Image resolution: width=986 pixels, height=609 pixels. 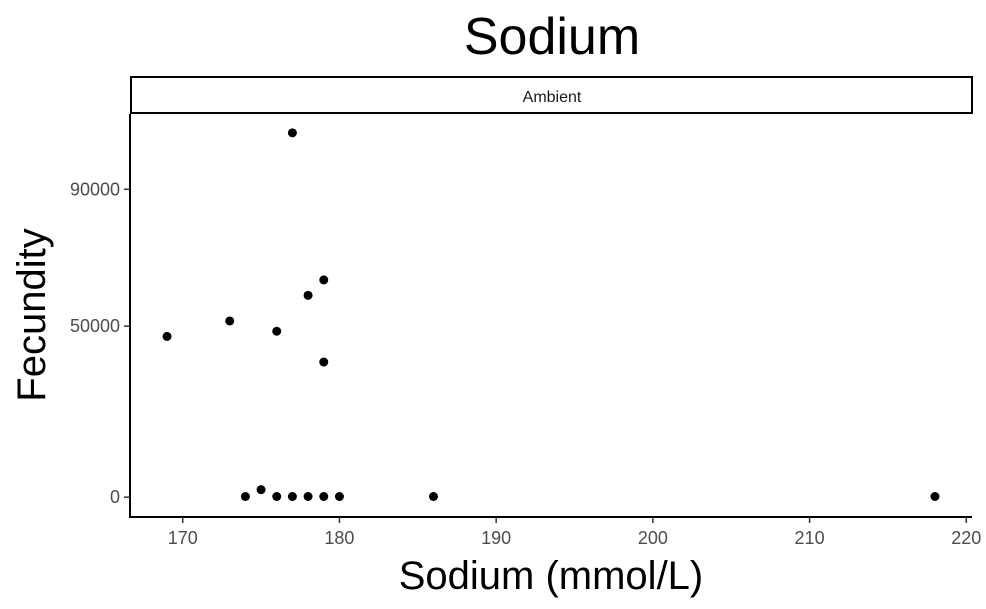 I want to click on x-tick-label: 210, so click(x=810, y=538).